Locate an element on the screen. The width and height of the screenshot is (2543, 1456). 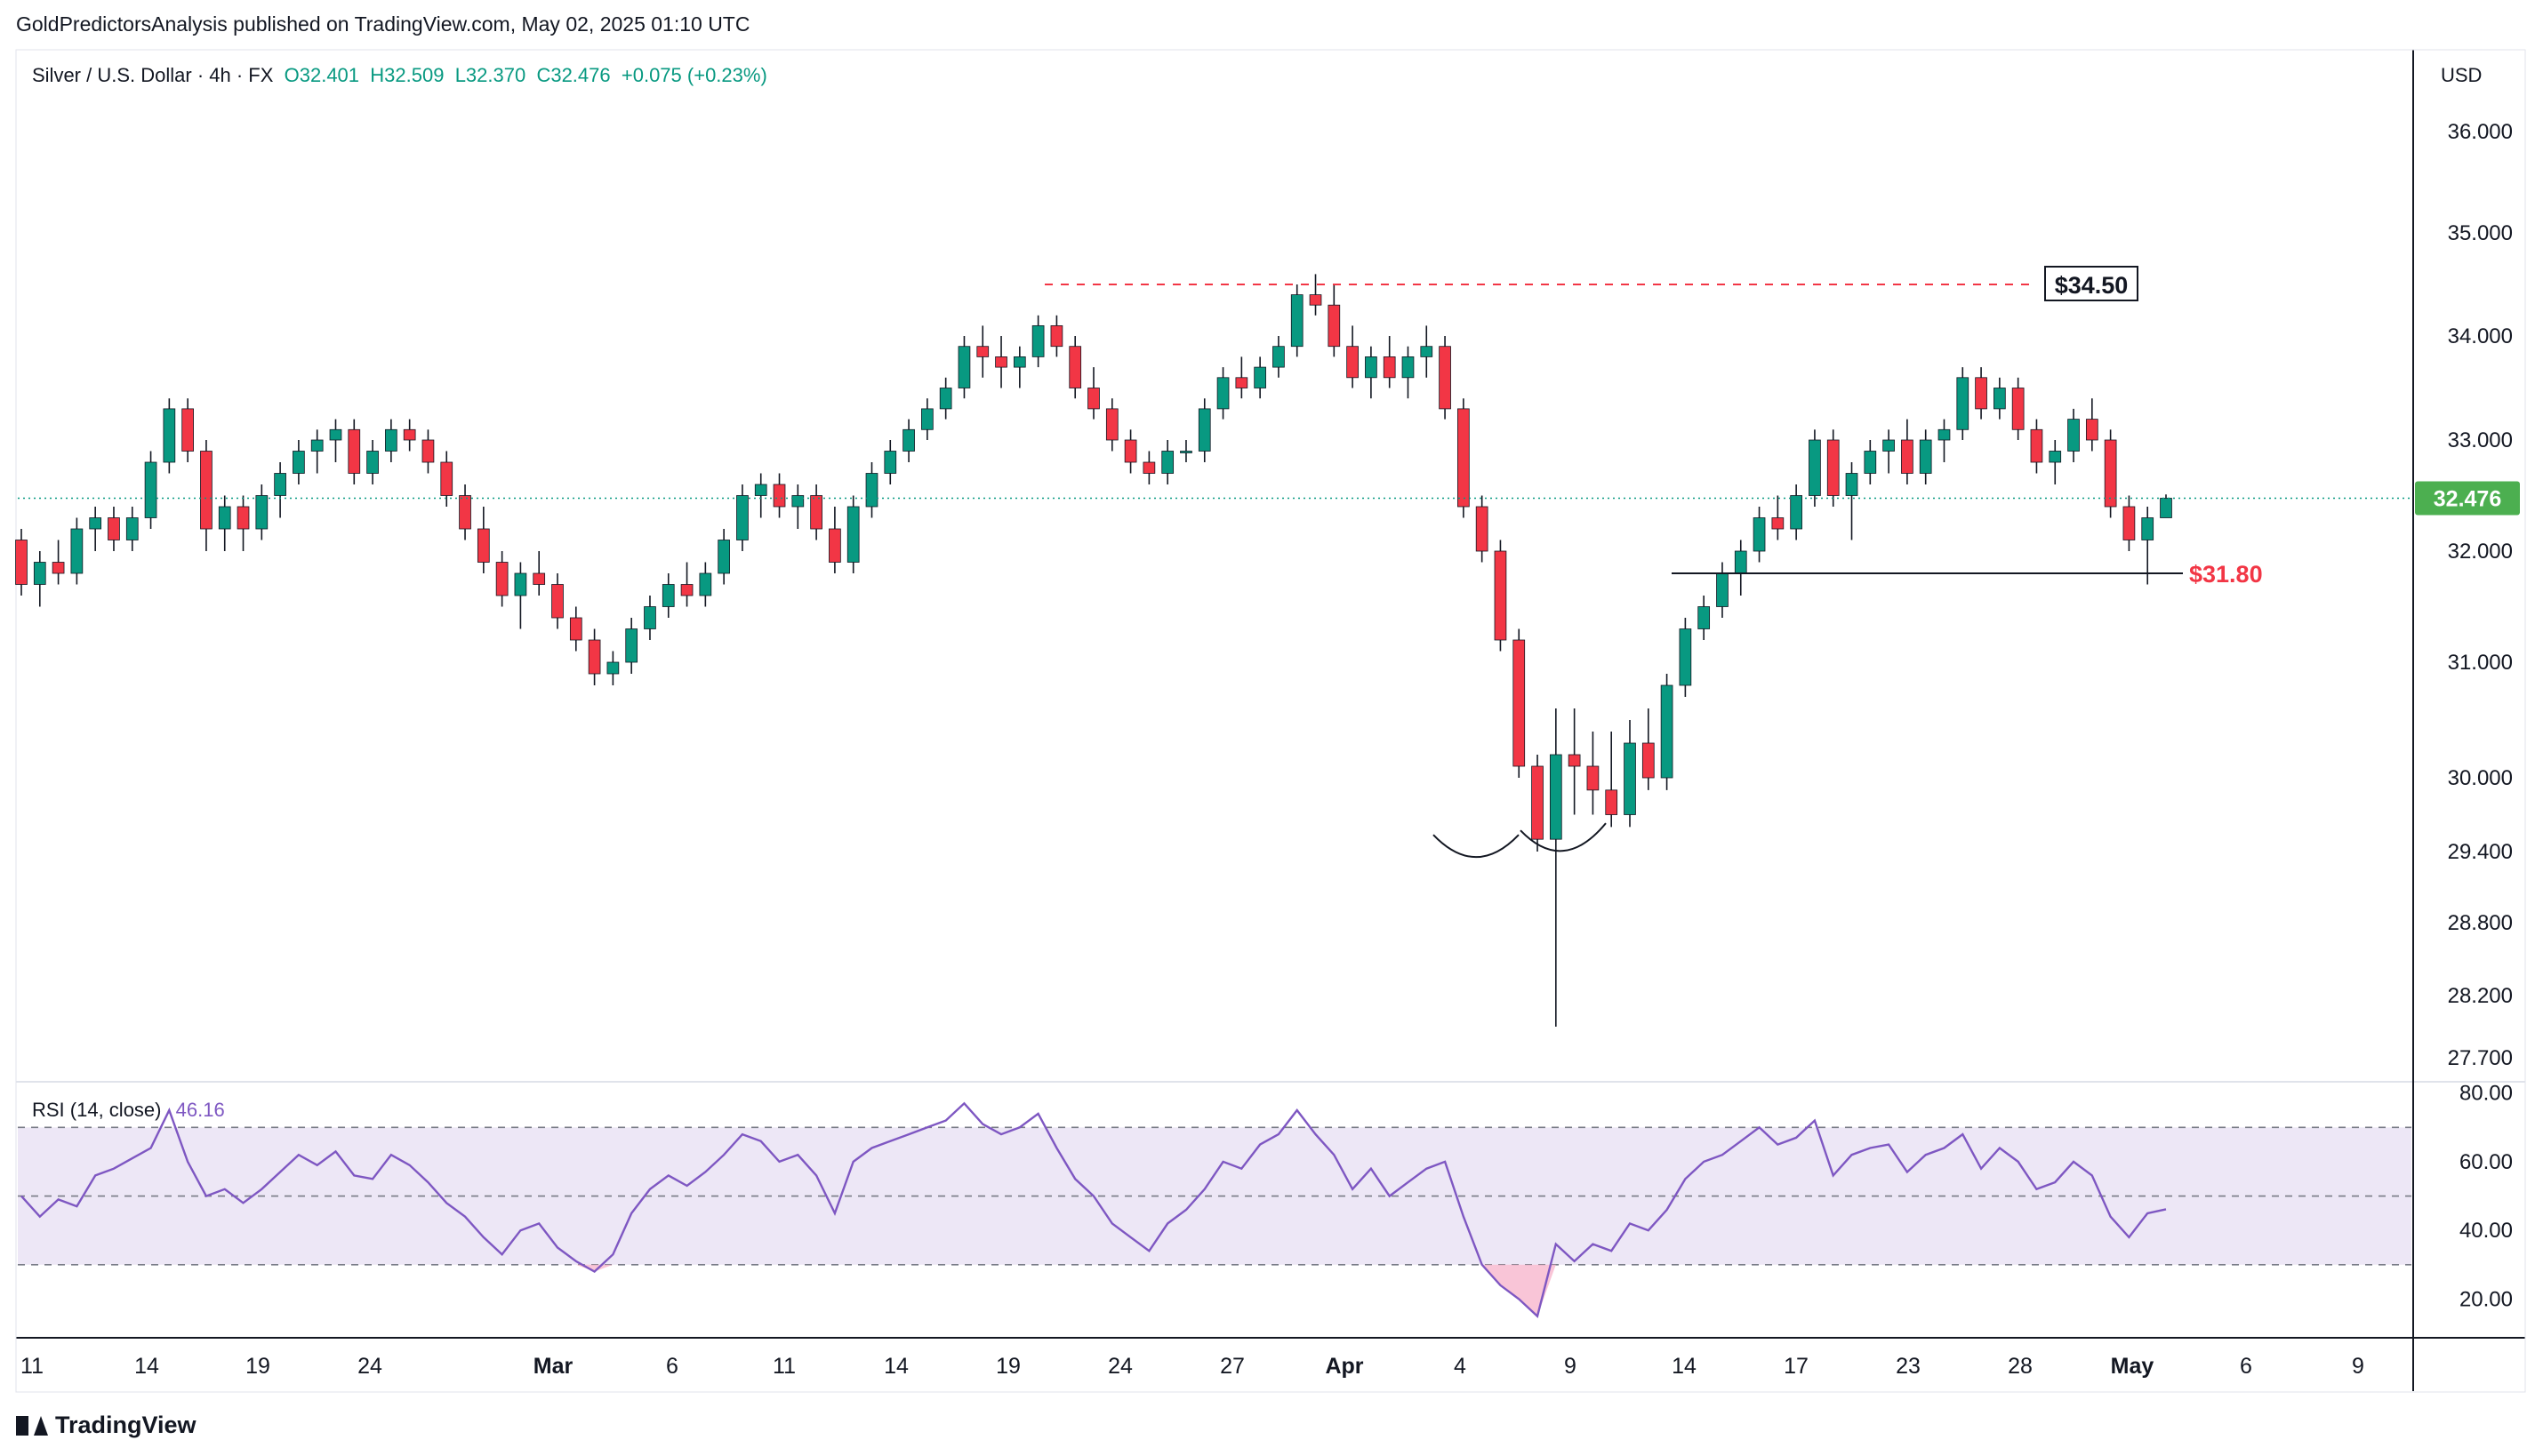
resistance-label-box: $34.50 is located at coordinates (2091, 283).